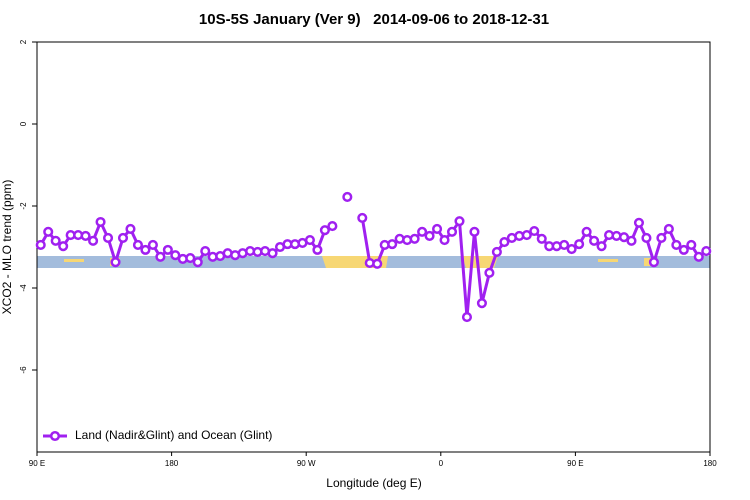 This screenshot has width=750, height=500. Describe the element at coordinates (23, 123) in the screenshot. I see `y-tick-label: 0` at that location.